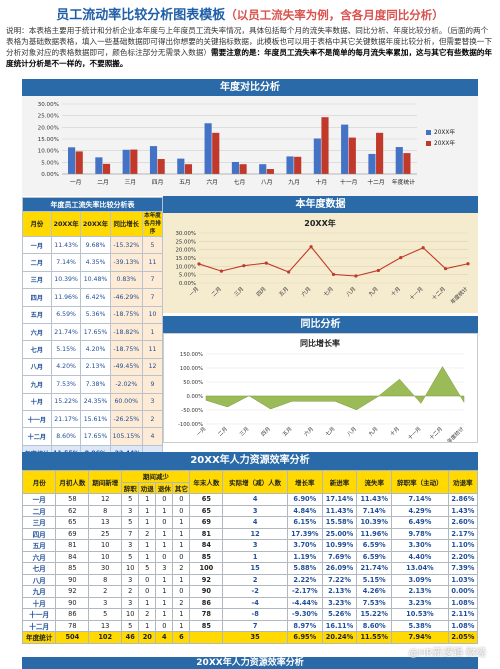  I want to click on table-cell: 一月, so click(39, 499).